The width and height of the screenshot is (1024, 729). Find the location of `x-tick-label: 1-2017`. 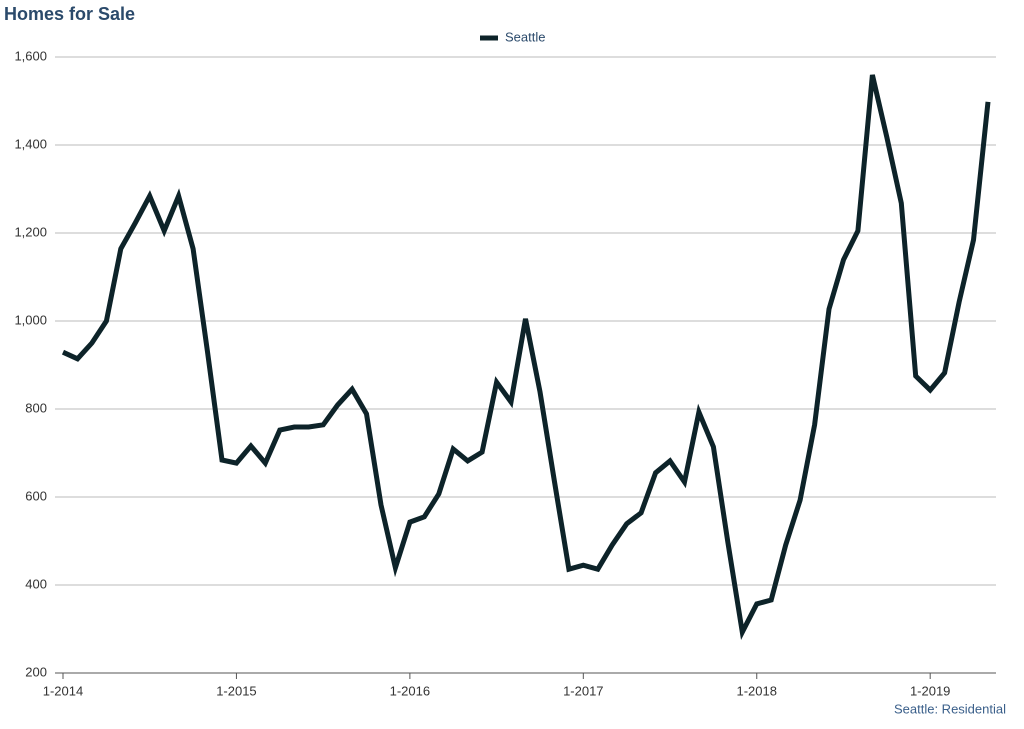

x-tick-label: 1-2017 is located at coordinates (583, 690).